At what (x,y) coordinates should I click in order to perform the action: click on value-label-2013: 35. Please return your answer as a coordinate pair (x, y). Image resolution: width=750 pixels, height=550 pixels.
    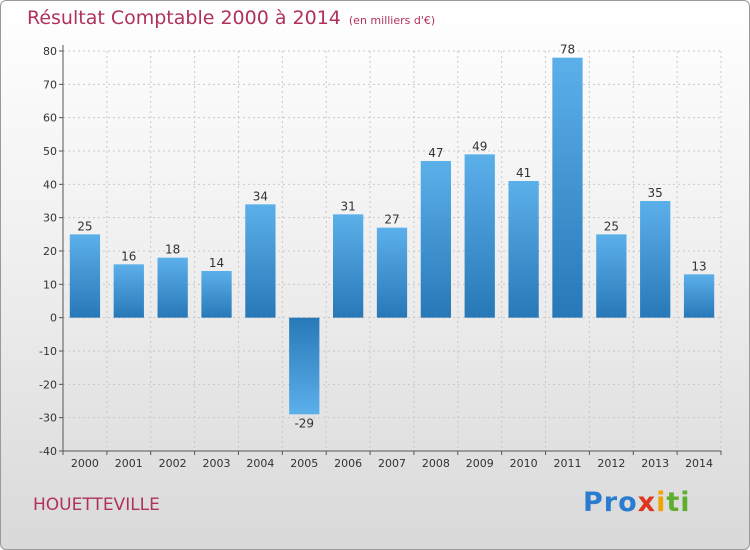
    Looking at the image, I should click on (655, 193).